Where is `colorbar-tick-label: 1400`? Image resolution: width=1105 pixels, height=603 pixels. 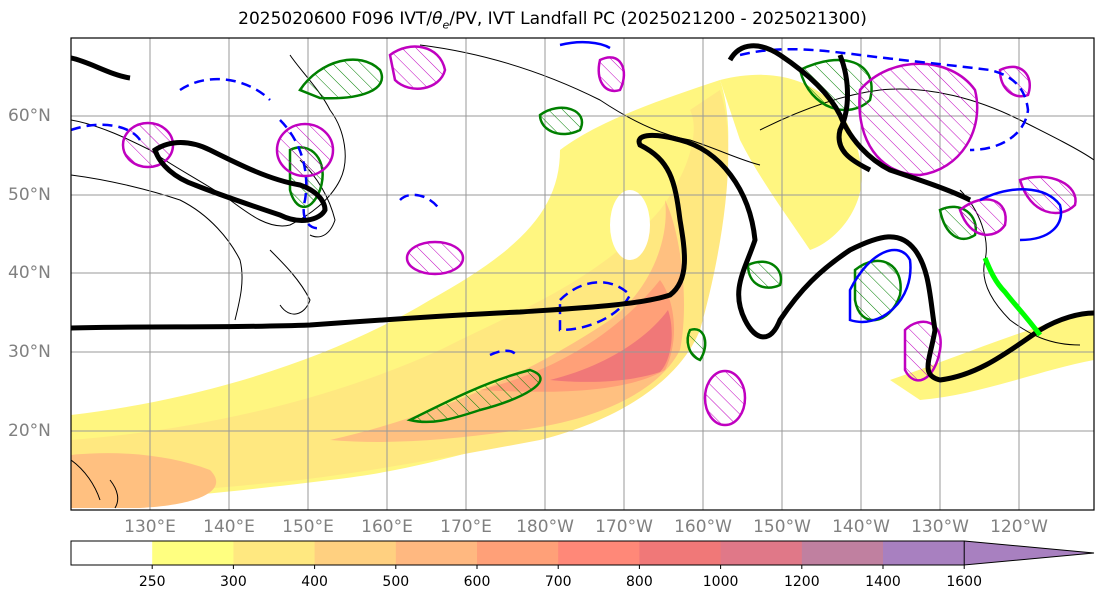
colorbar-tick-label: 1400 is located at coordinates (883, 582).